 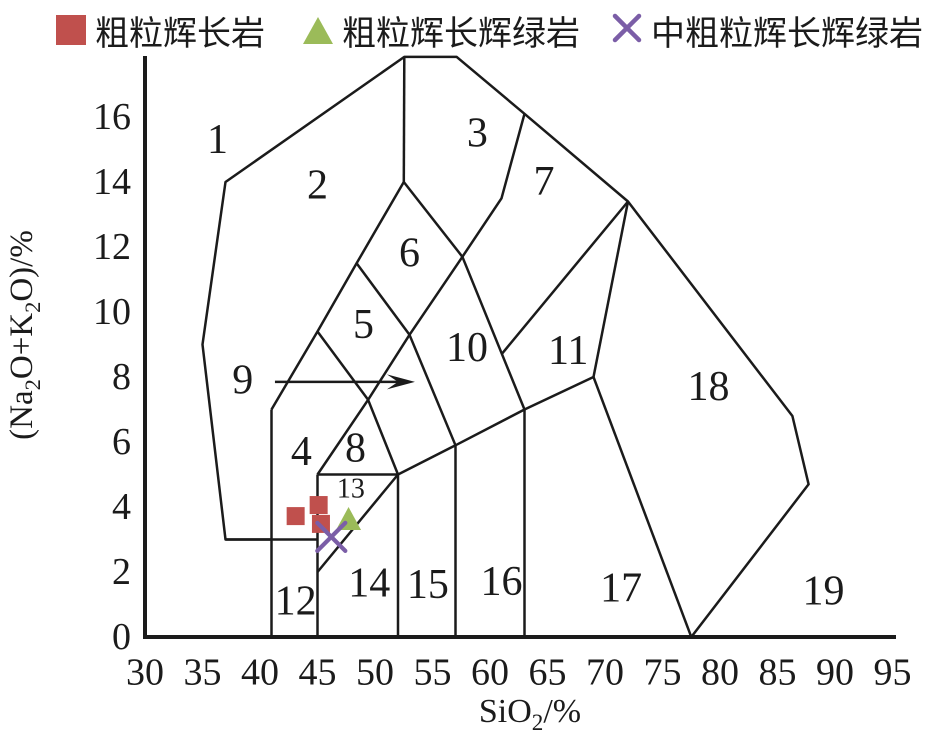 I want to click on legend-item-gabbro: 粗粒辉长岩, so click(x=160, y=30).